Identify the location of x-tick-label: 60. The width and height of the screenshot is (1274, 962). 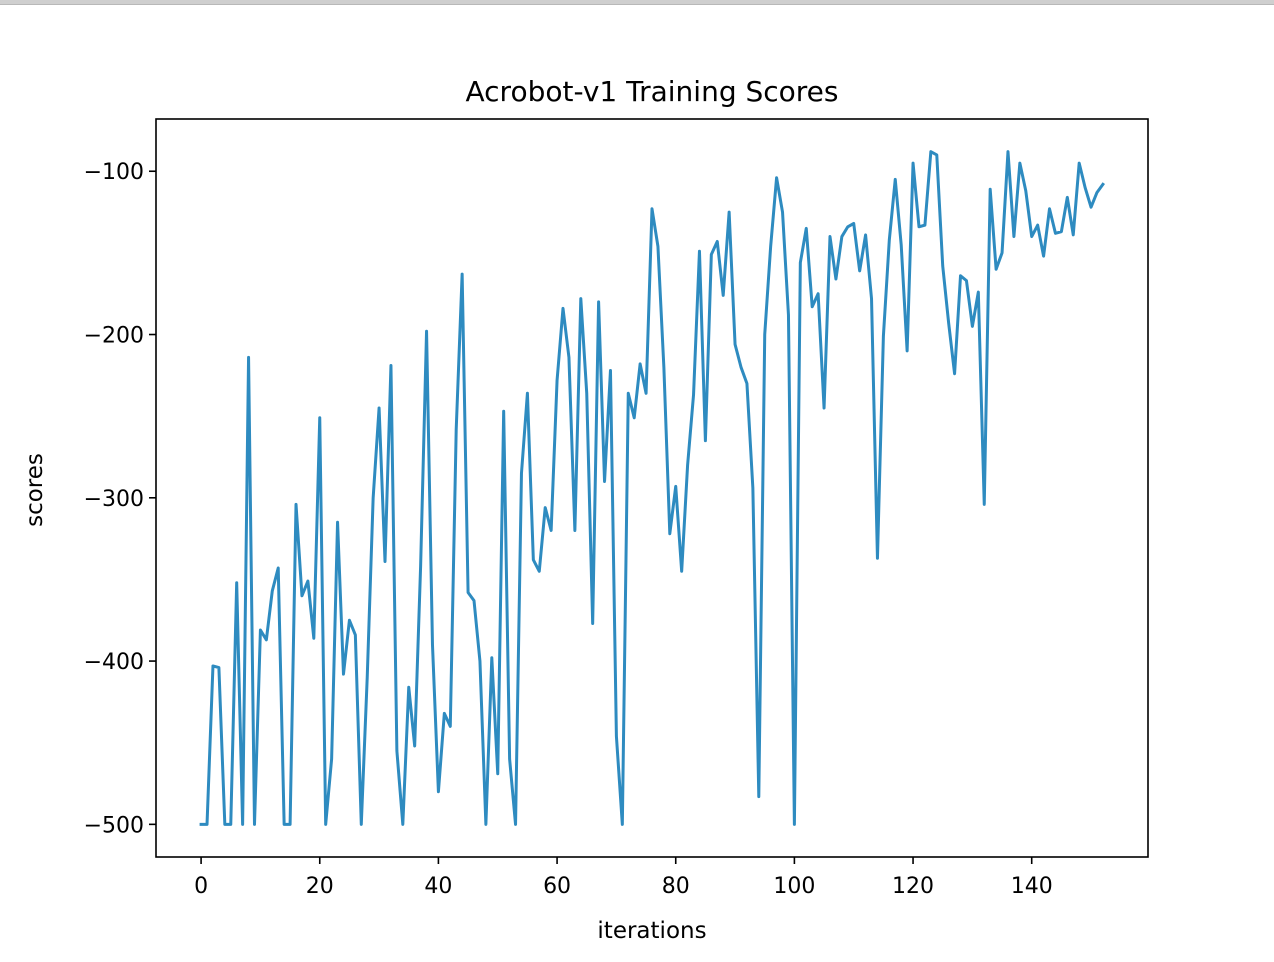
(557, 886).